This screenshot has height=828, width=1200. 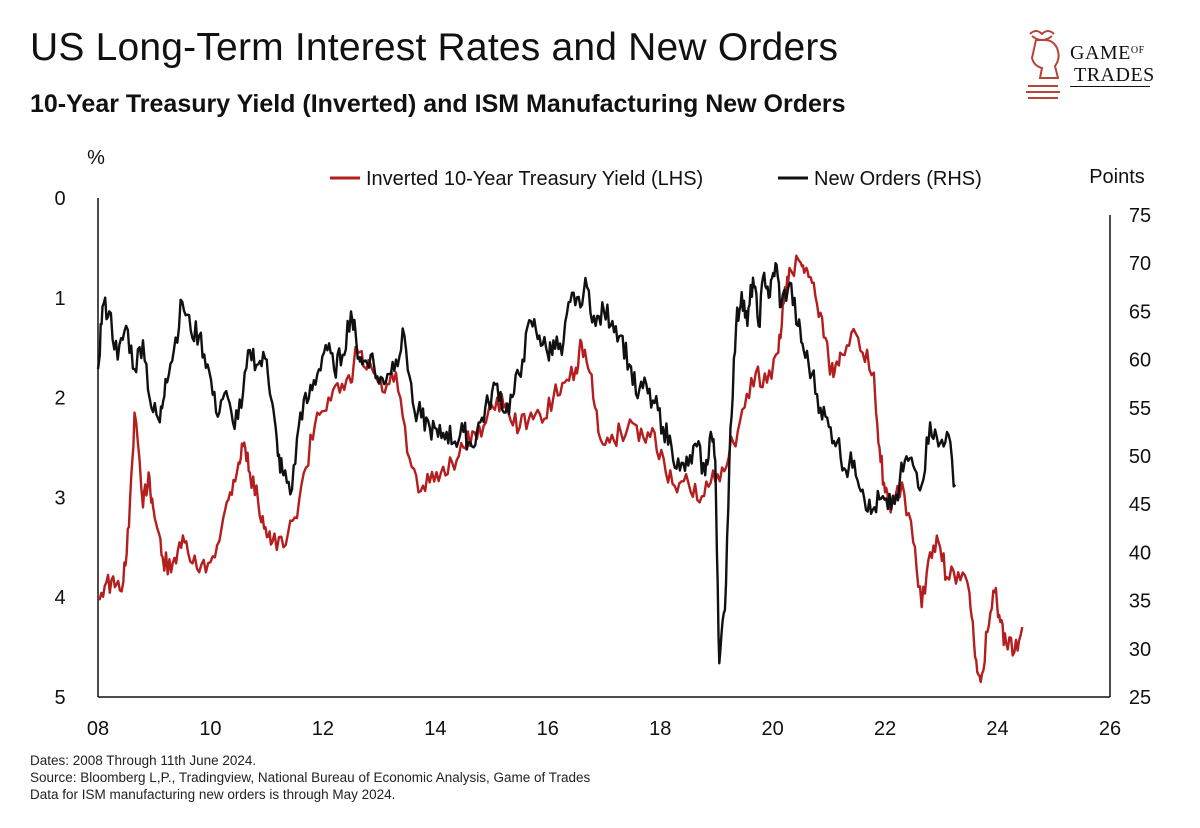 What do you see at coordinates (660, 729) in the screenshot?
I see `x-tick-label: 18` at bounding box center [660, 729].